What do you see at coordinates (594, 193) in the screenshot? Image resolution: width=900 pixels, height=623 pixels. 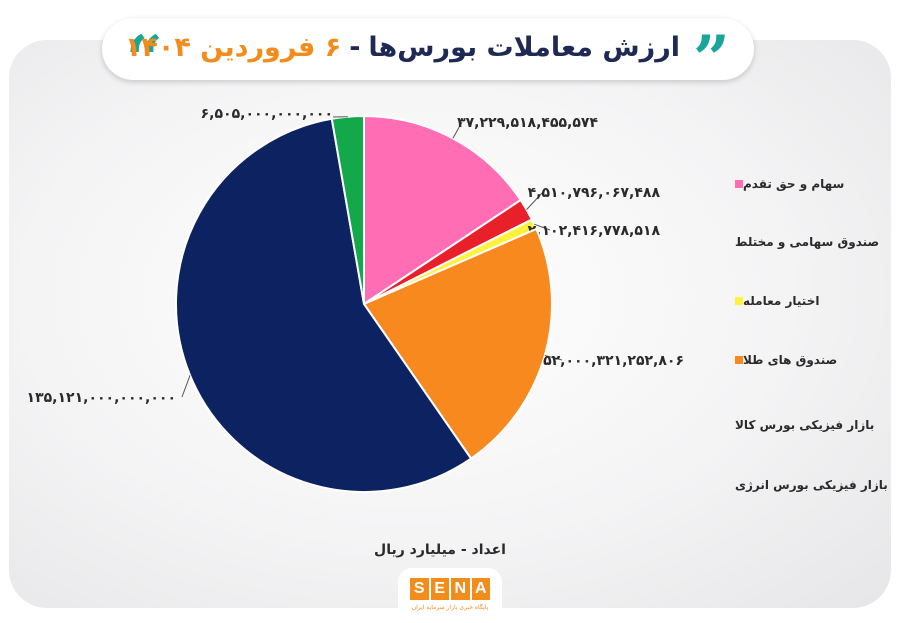 I see `data-label: ۴,۵۱۰,۷۹۶,۰۶۷,۴۸۸` at bounding box center [594, 193].